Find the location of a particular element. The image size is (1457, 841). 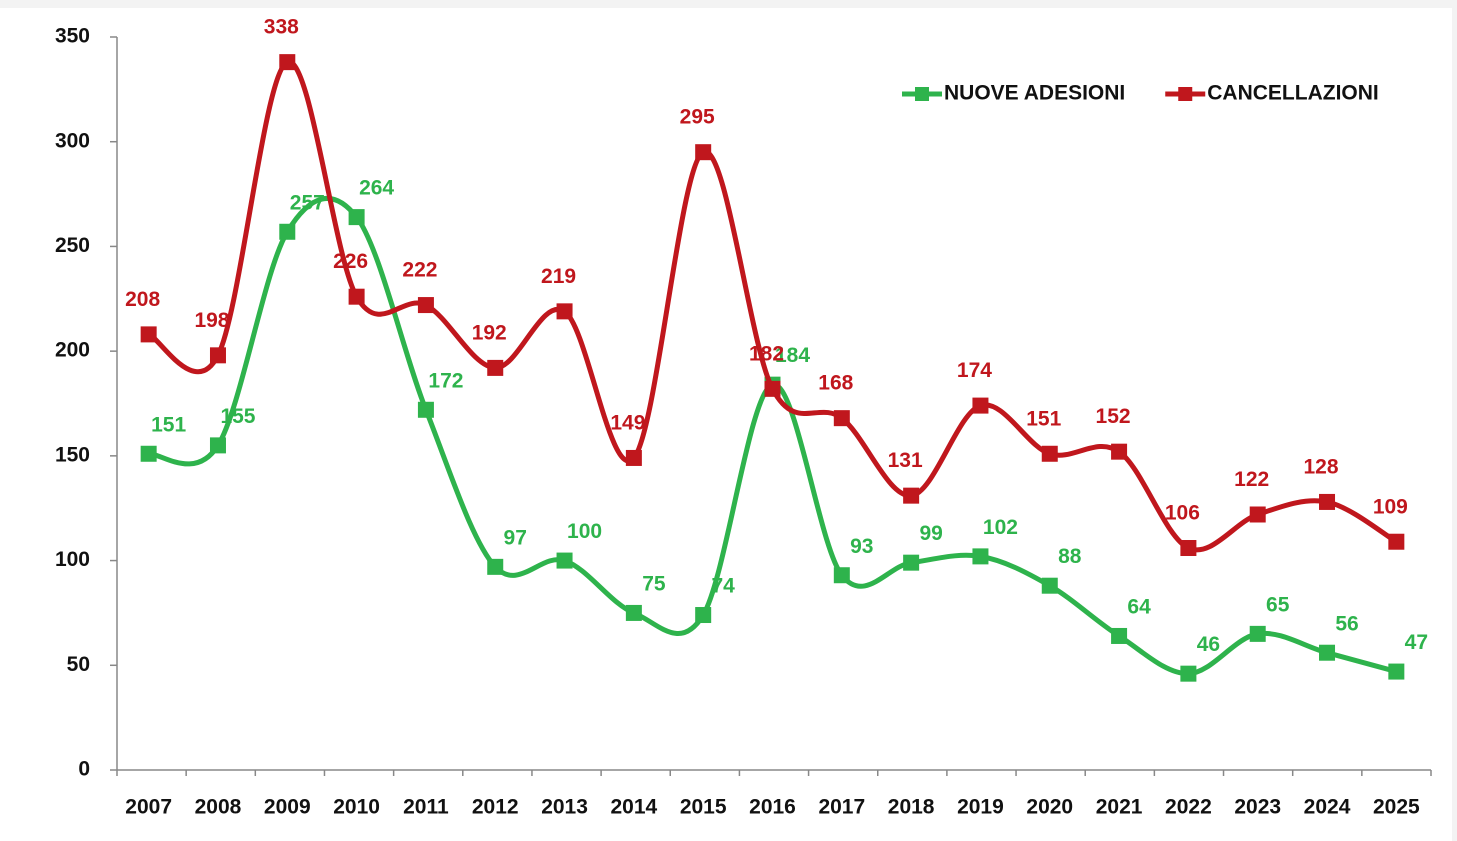

data-label: 122 is located at coordinates (1251, 479).